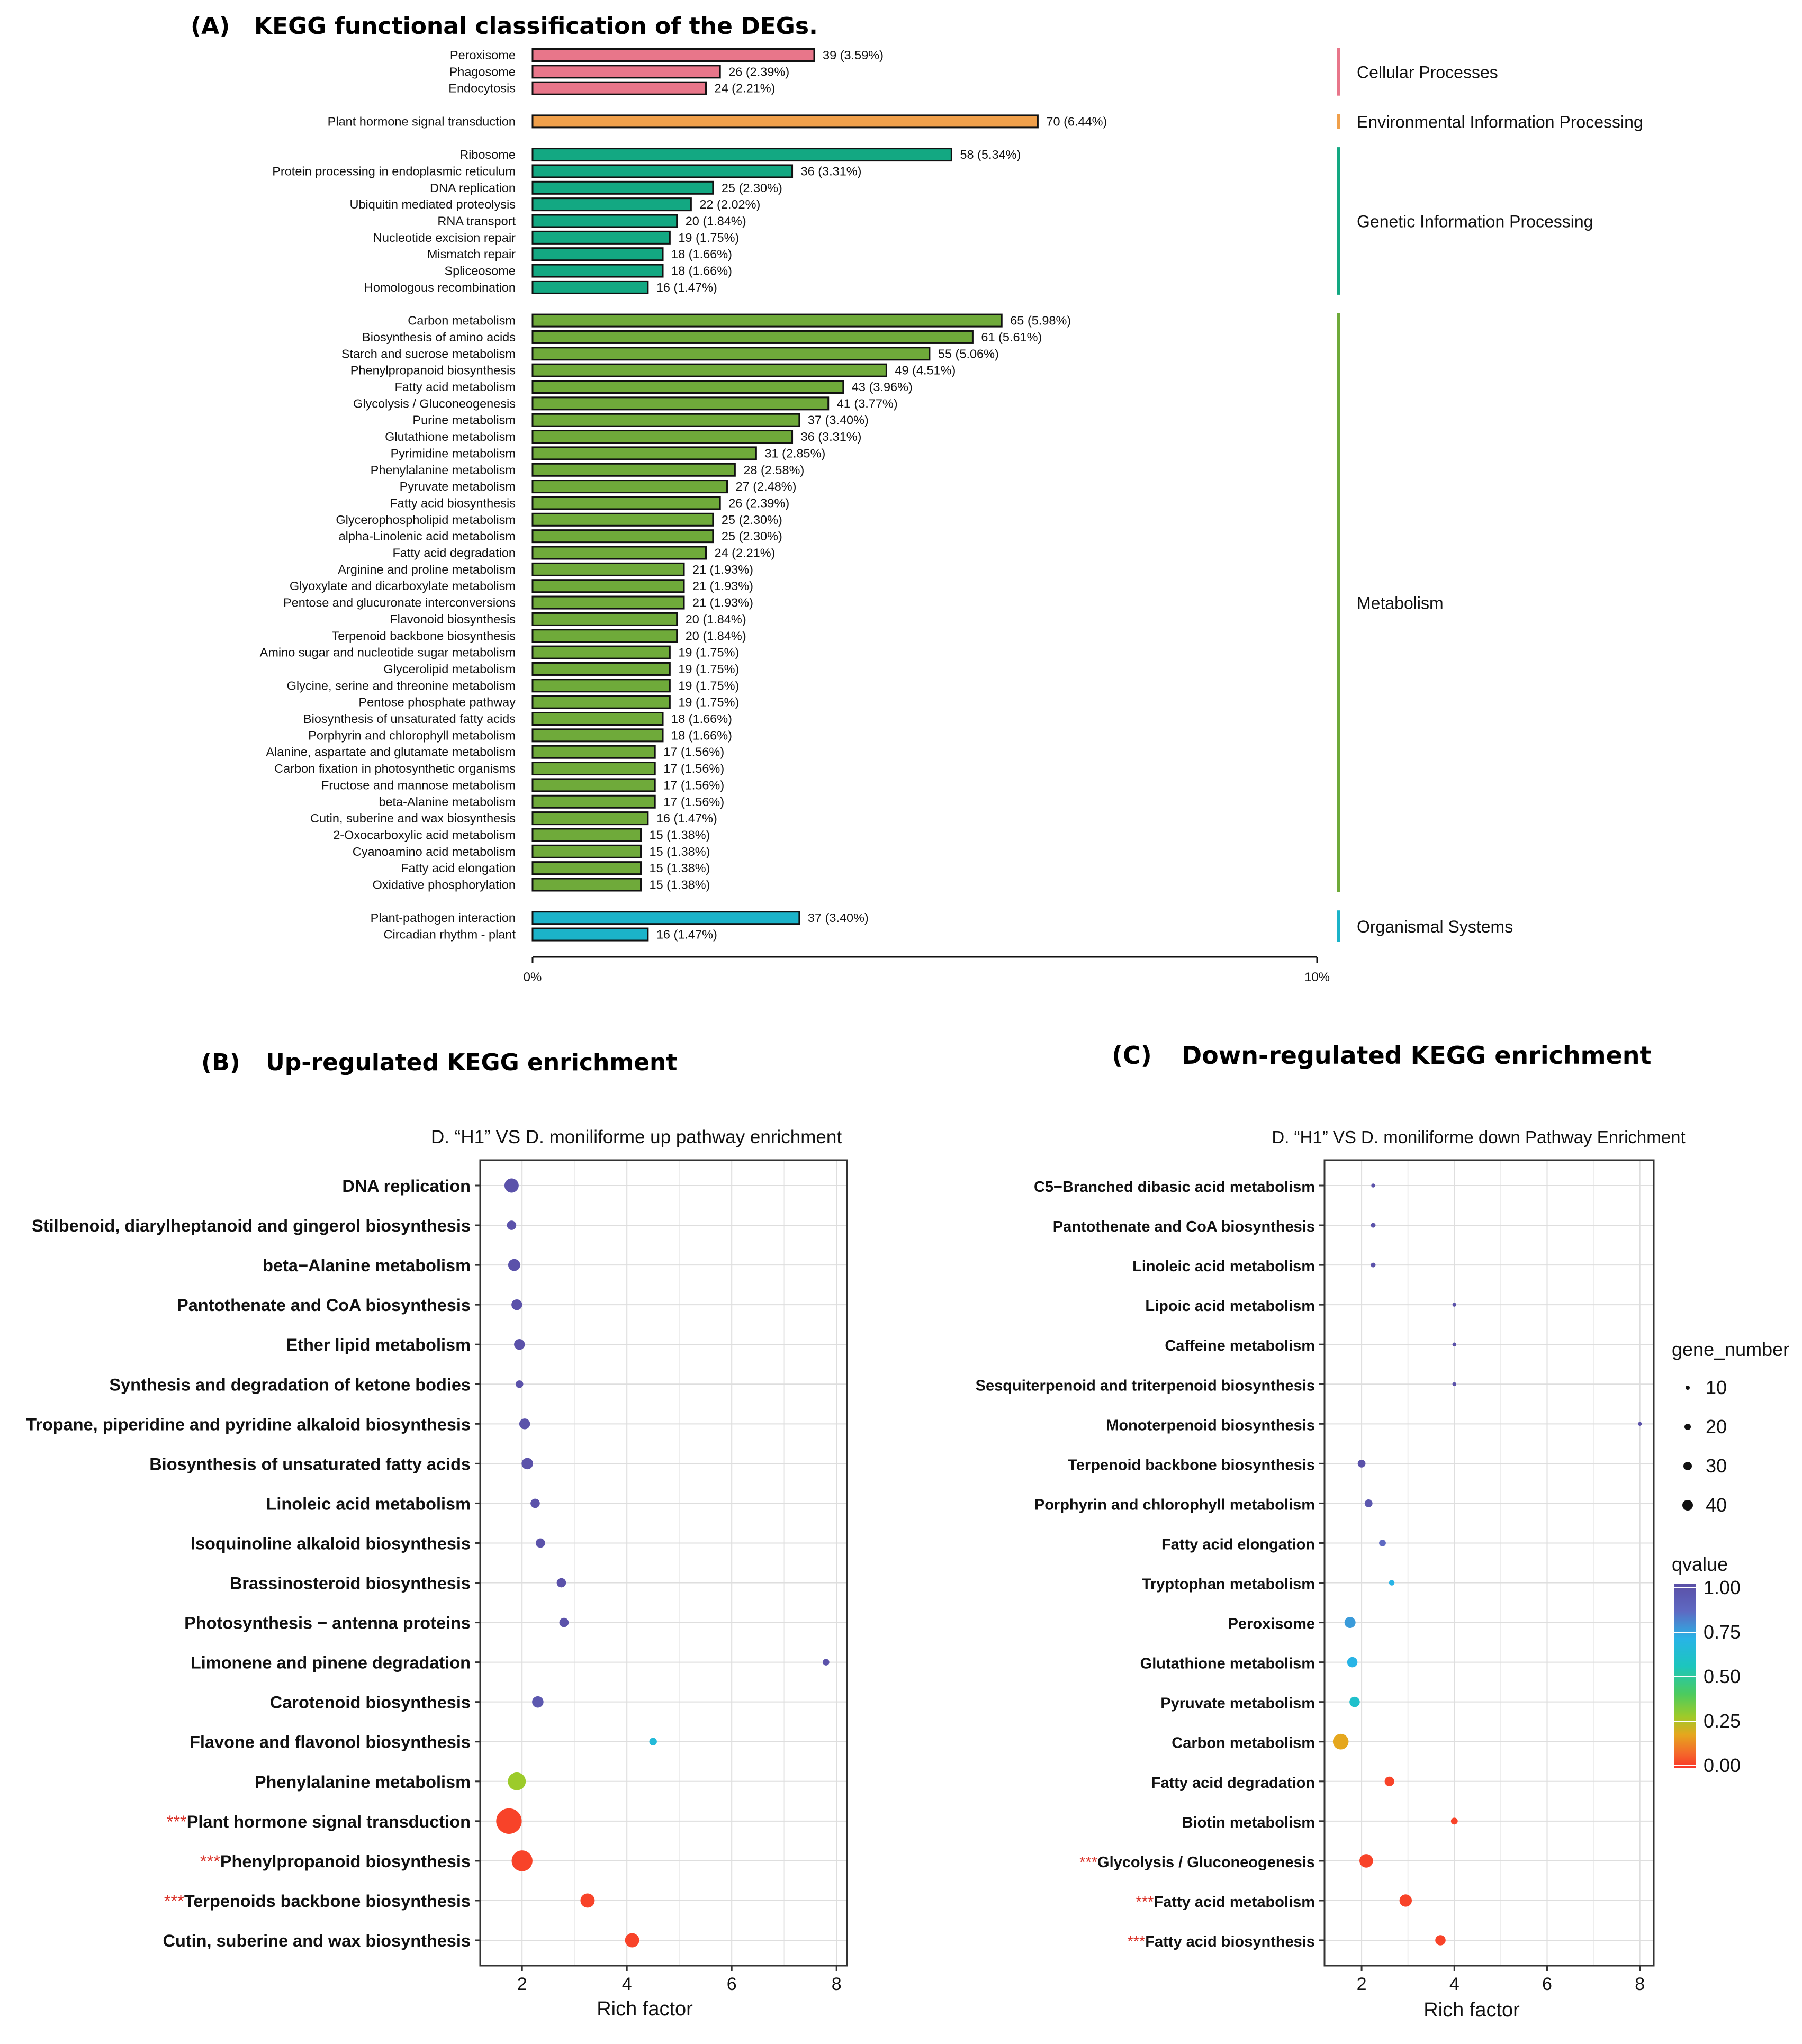 This screenshot has width=1802, height=2044. Describe the element at coordinates (745, 553) in the screenshot. I see `bar-value-fatty-acid-degradation: 24 (2.21%)` at that location.